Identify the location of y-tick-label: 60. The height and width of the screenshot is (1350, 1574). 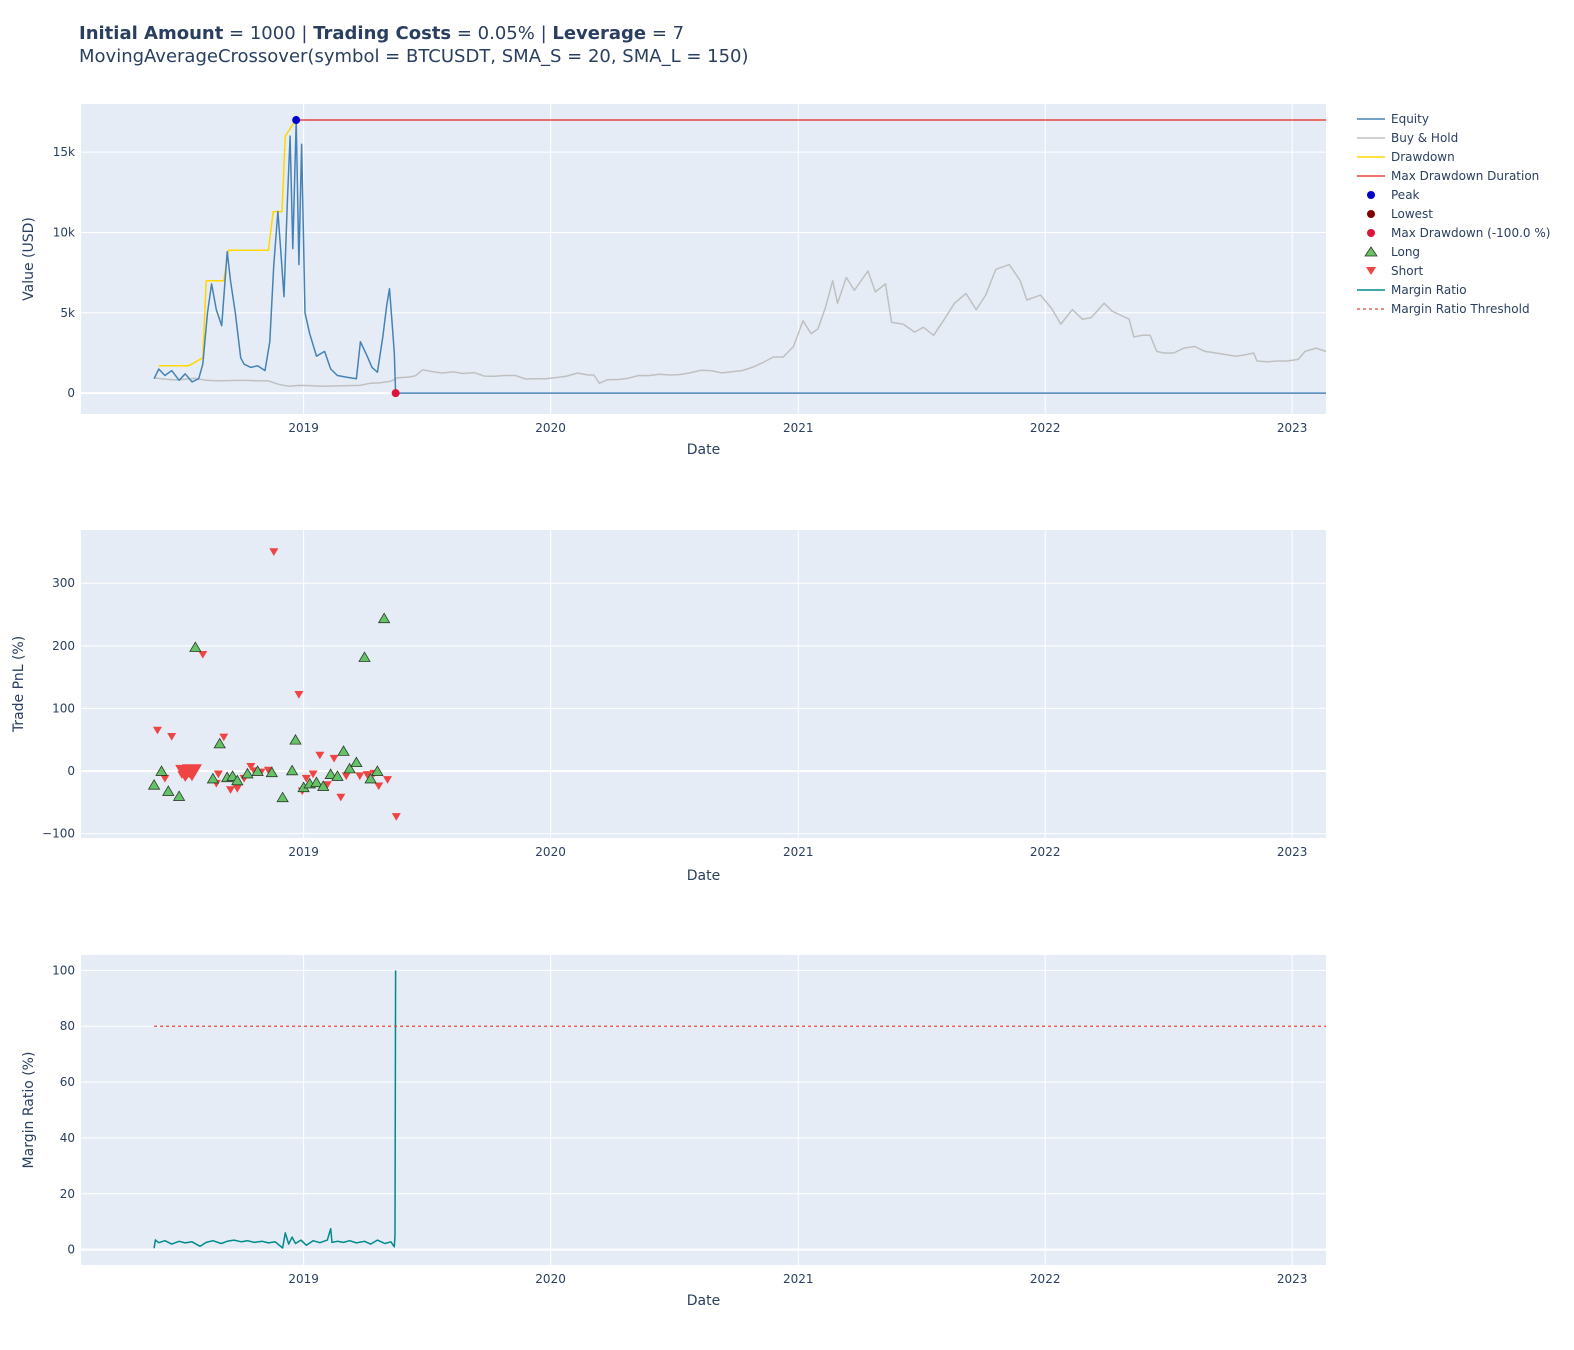
(67, 1082).